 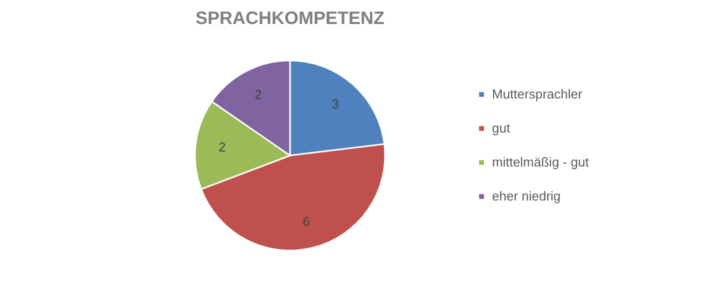 What do you see at coordinates (541, 162) in the screenshot?
I see `legend-label: mittelmäßig - gut` at bounding box center [541, 162].